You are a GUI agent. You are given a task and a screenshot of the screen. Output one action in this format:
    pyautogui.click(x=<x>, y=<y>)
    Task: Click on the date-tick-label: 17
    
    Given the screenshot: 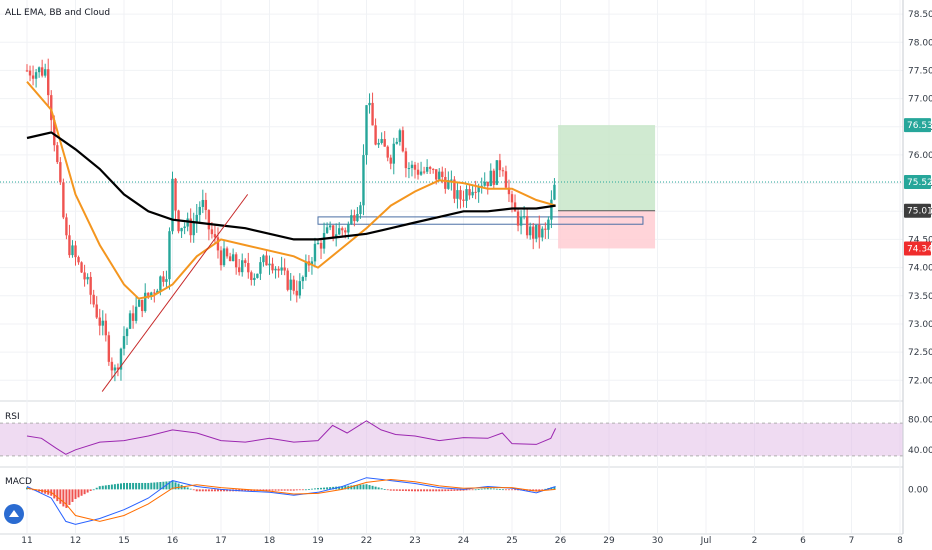 What is the action you would take?
    pyautogui.click(x=220, y=541)
    